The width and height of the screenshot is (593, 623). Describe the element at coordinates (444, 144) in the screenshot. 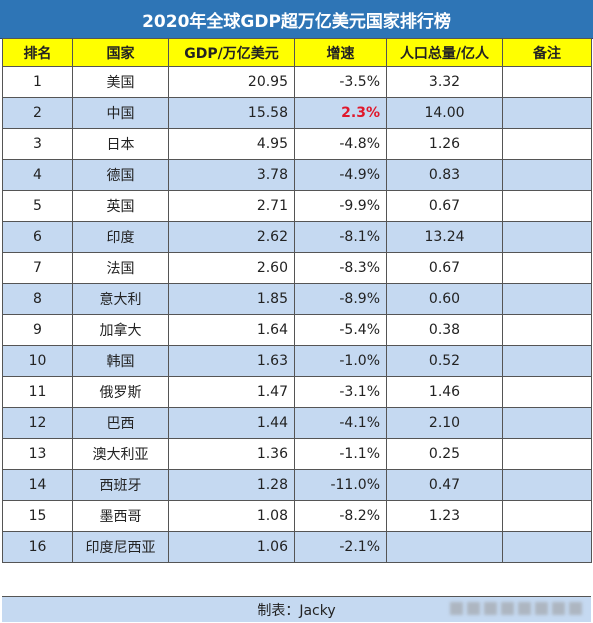

I see `population-cell: 1.26` at that location.